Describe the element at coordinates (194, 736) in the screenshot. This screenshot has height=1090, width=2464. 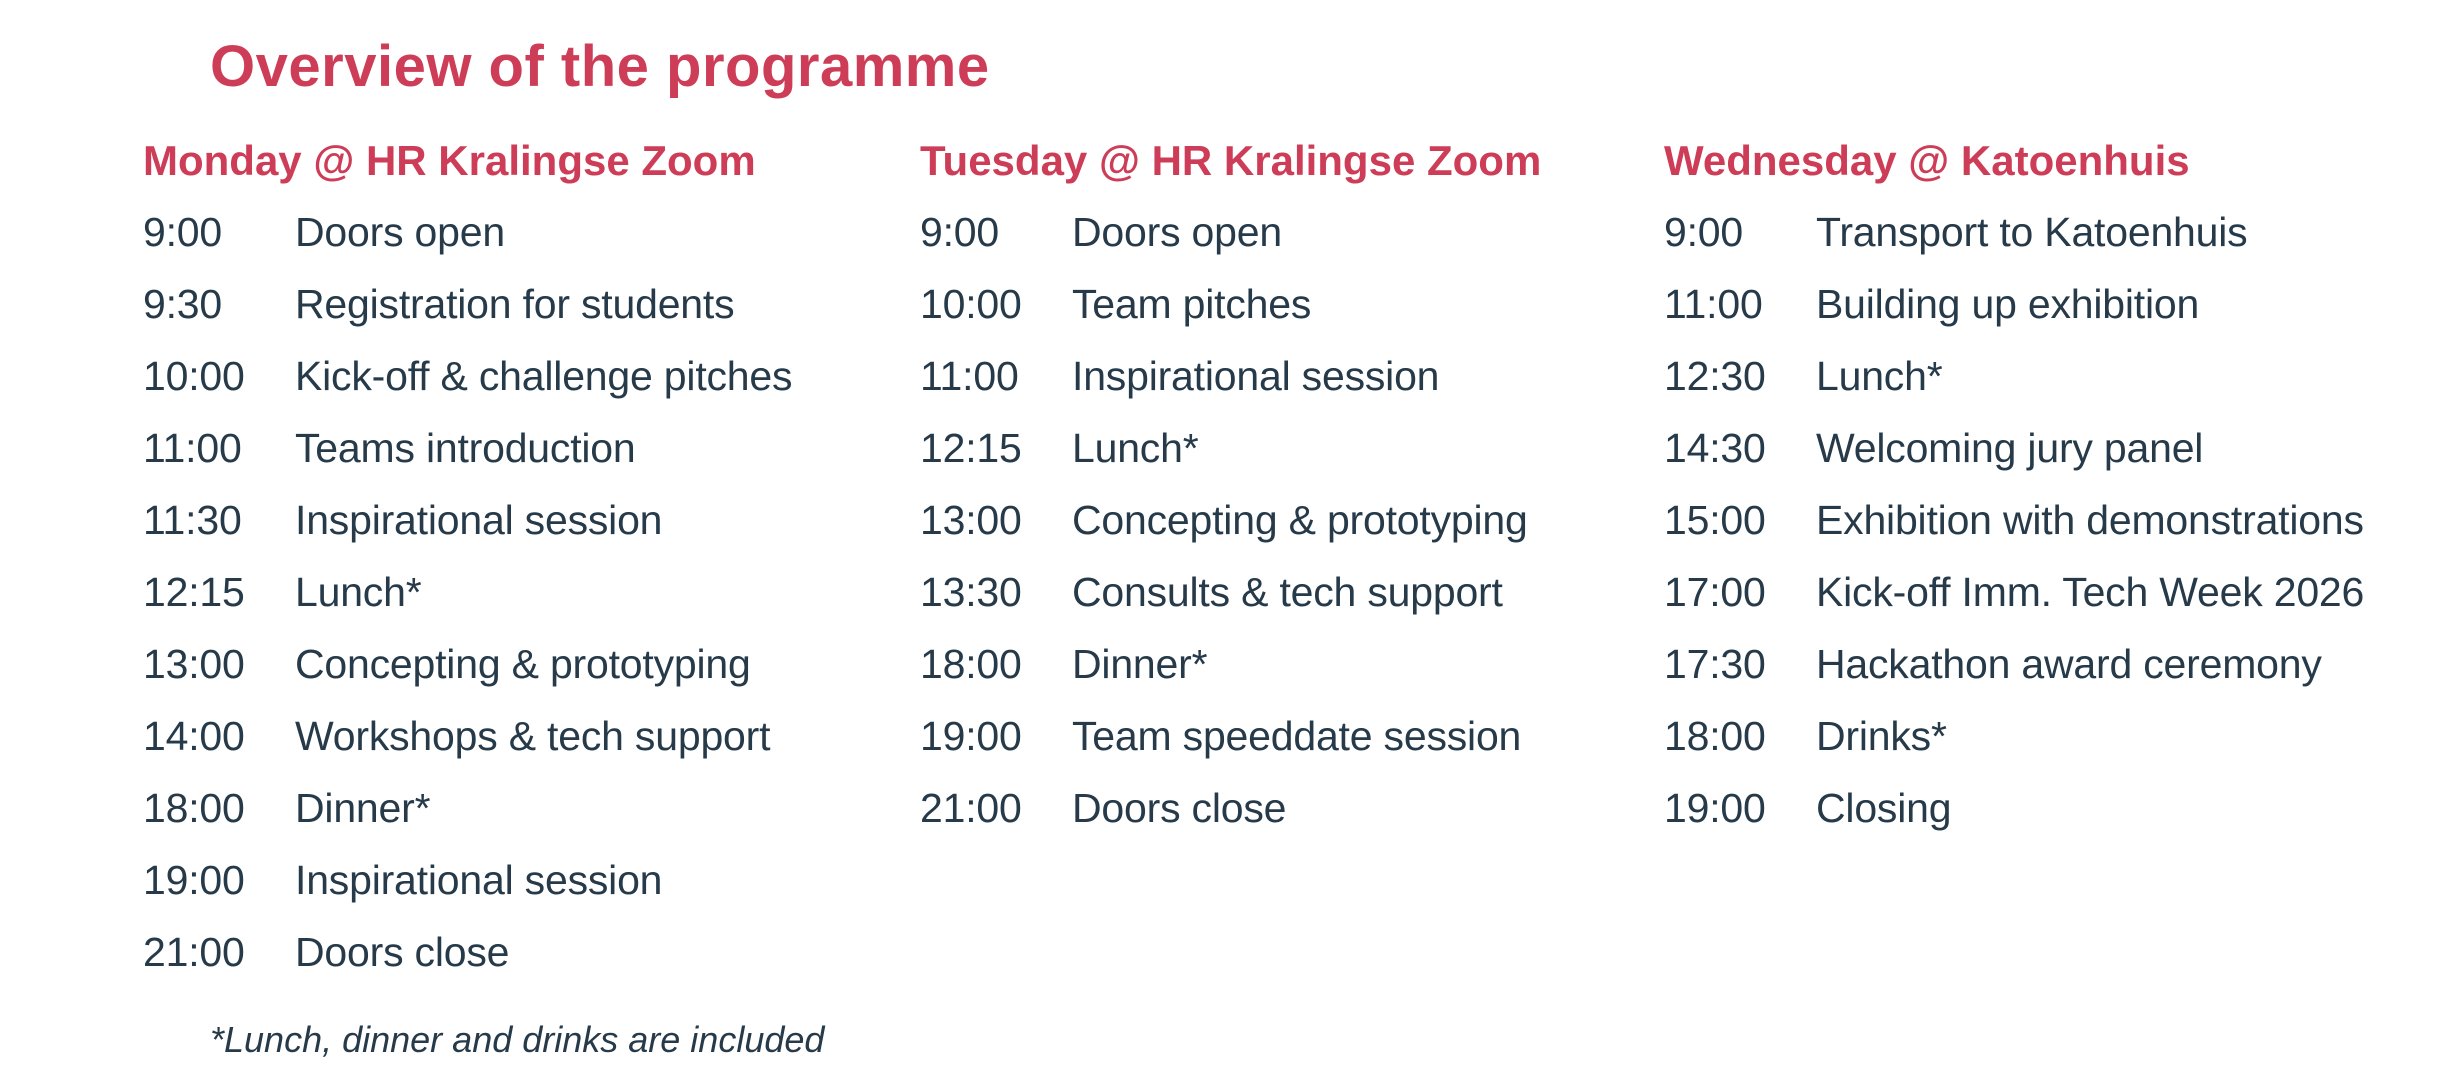
I see `row-time: 14:00` at that location.